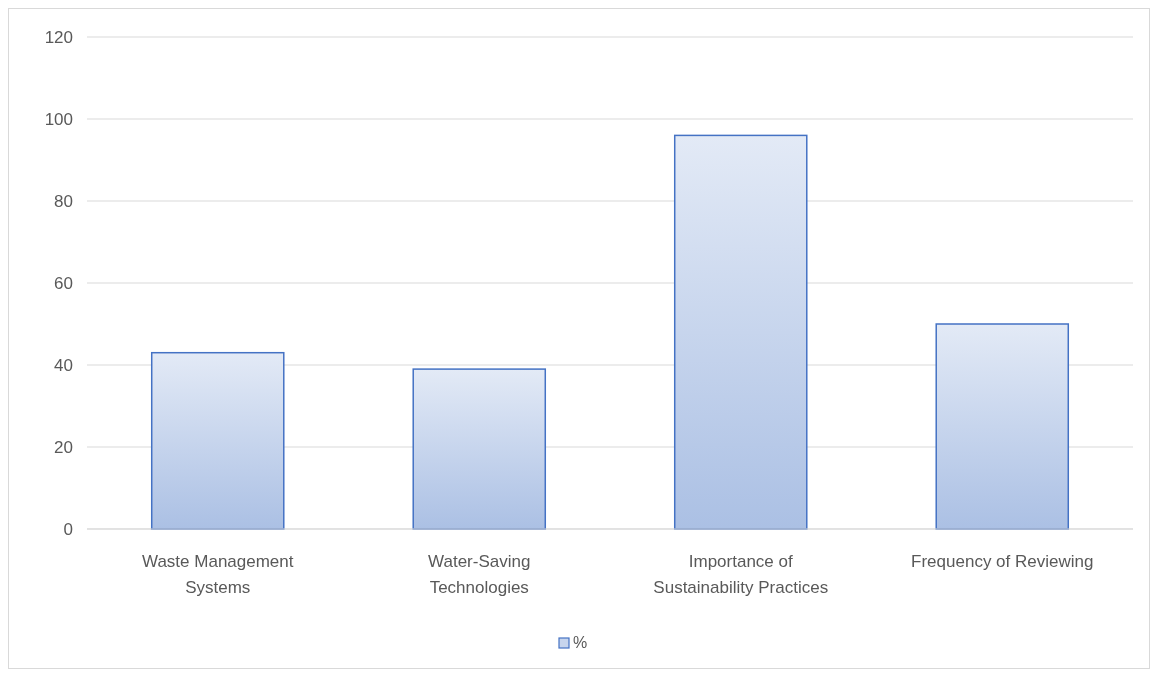 The image size is (1158, 677). I want to click on x-tick-label: Waste Management Systems, so click(218, 574).